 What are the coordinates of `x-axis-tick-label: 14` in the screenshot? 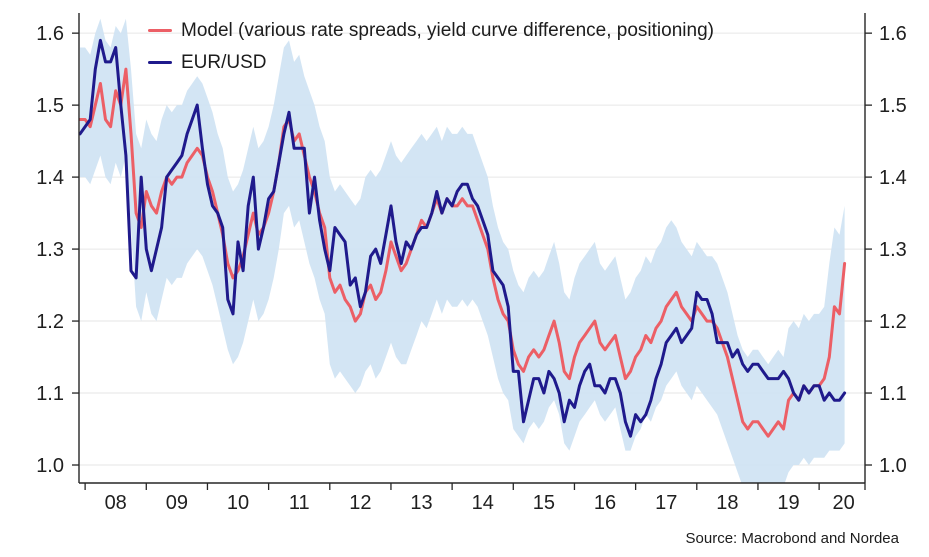 It's located at (483, 503).